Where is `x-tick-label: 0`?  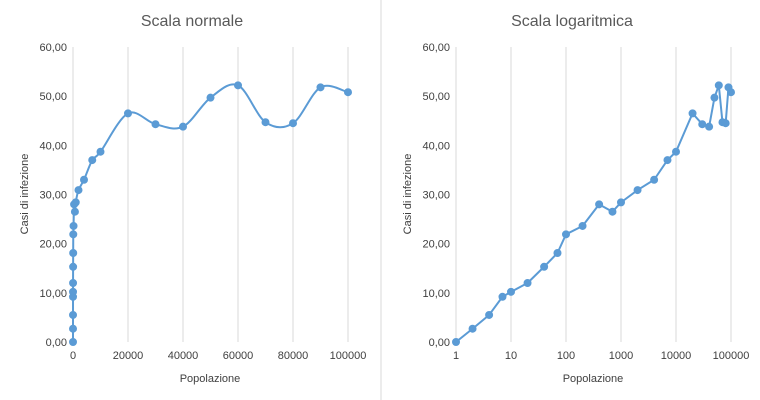
x-tick-label: 0 is located at coordinates (73, 356).